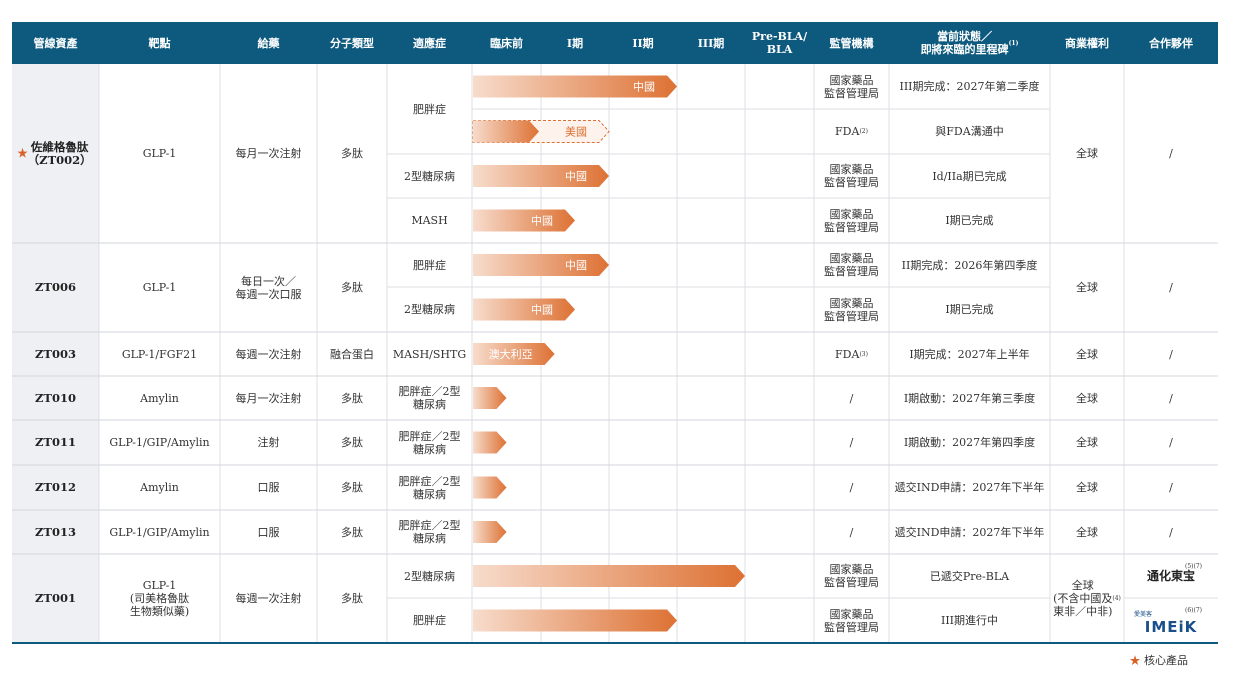  Describe the element at coordinates (1166, 660) in the screenshot. I see `legend-label: 核心產品` at that location.